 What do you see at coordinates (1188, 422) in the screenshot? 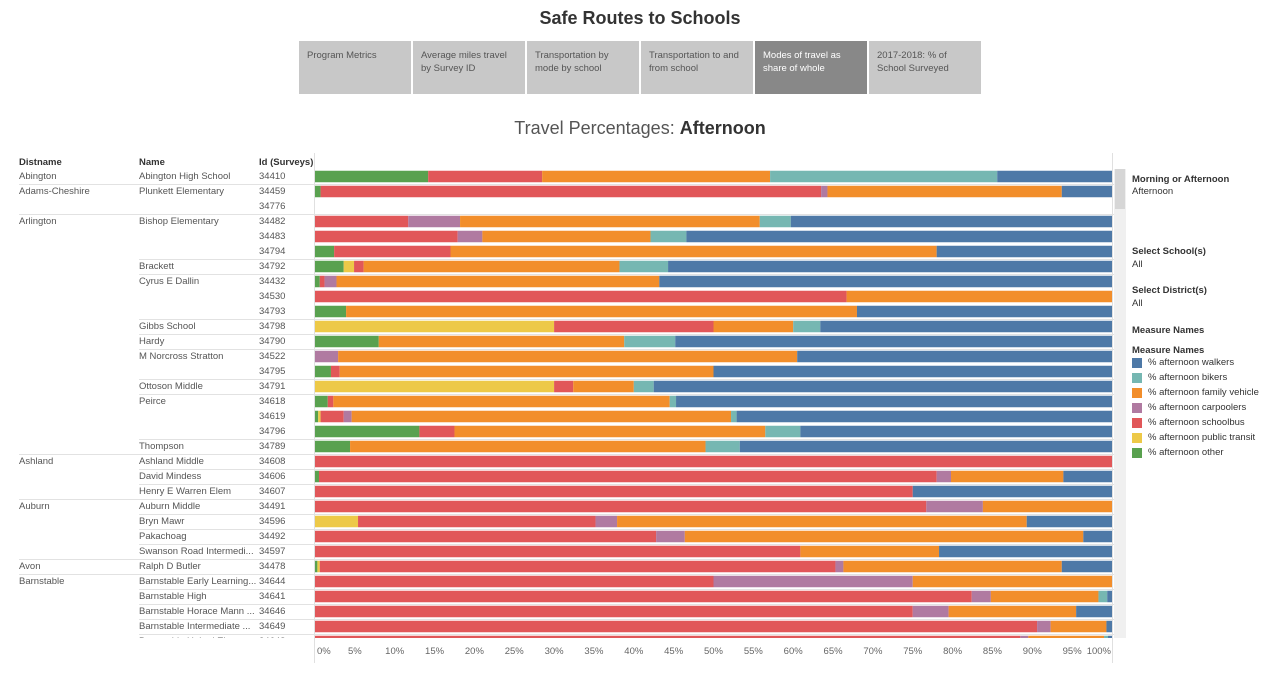
I see `legend-item: % afternoon schoolbus` at bounding box center [1188, 422].